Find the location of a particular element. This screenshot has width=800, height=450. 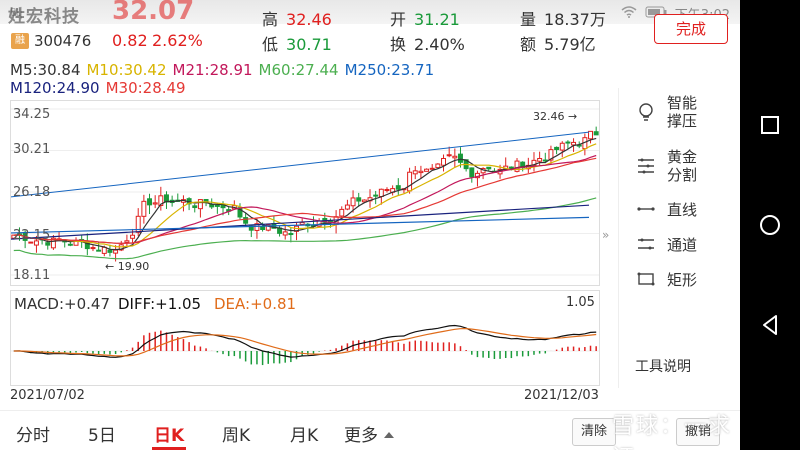

clear-button: 清除 is located at coordinates (594, 432).